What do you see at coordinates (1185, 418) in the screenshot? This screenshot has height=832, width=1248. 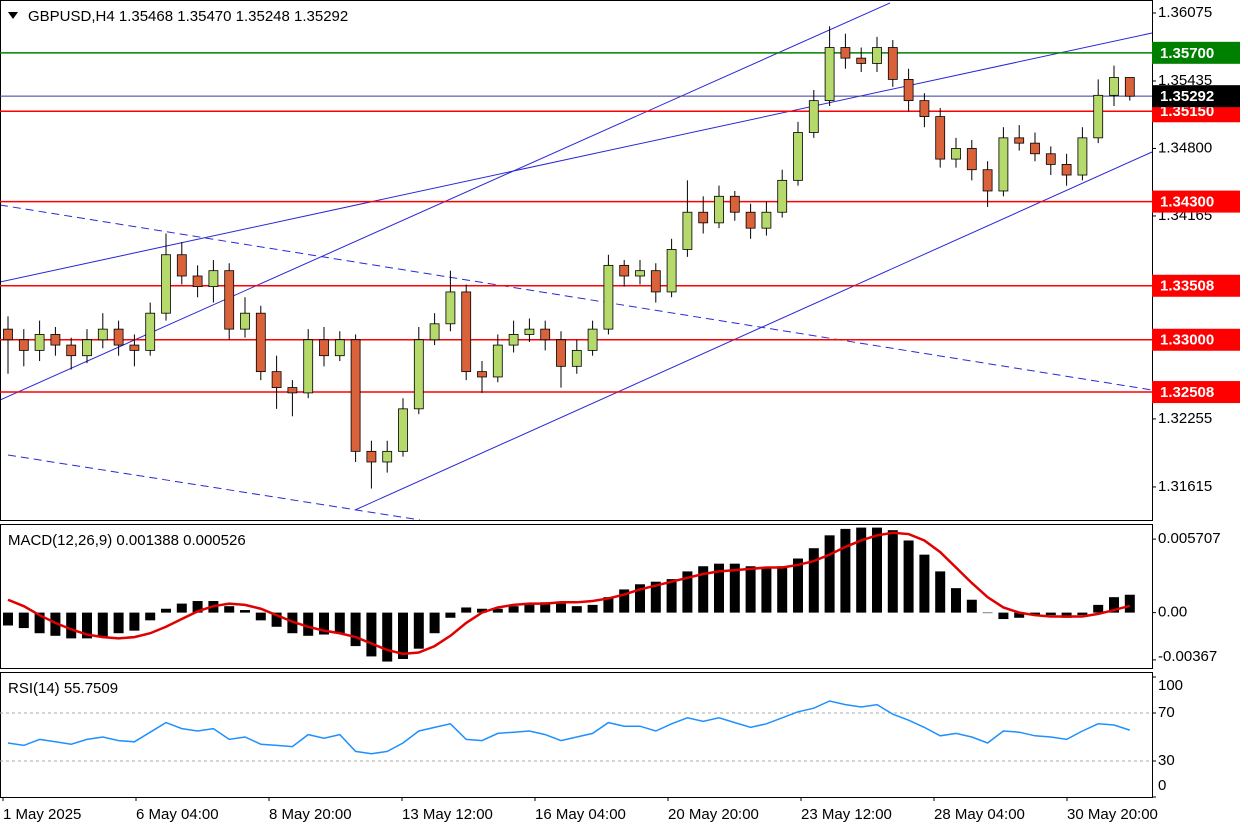 I see `y-tick-label: 1.32255` at bounding box center [1185, 418].